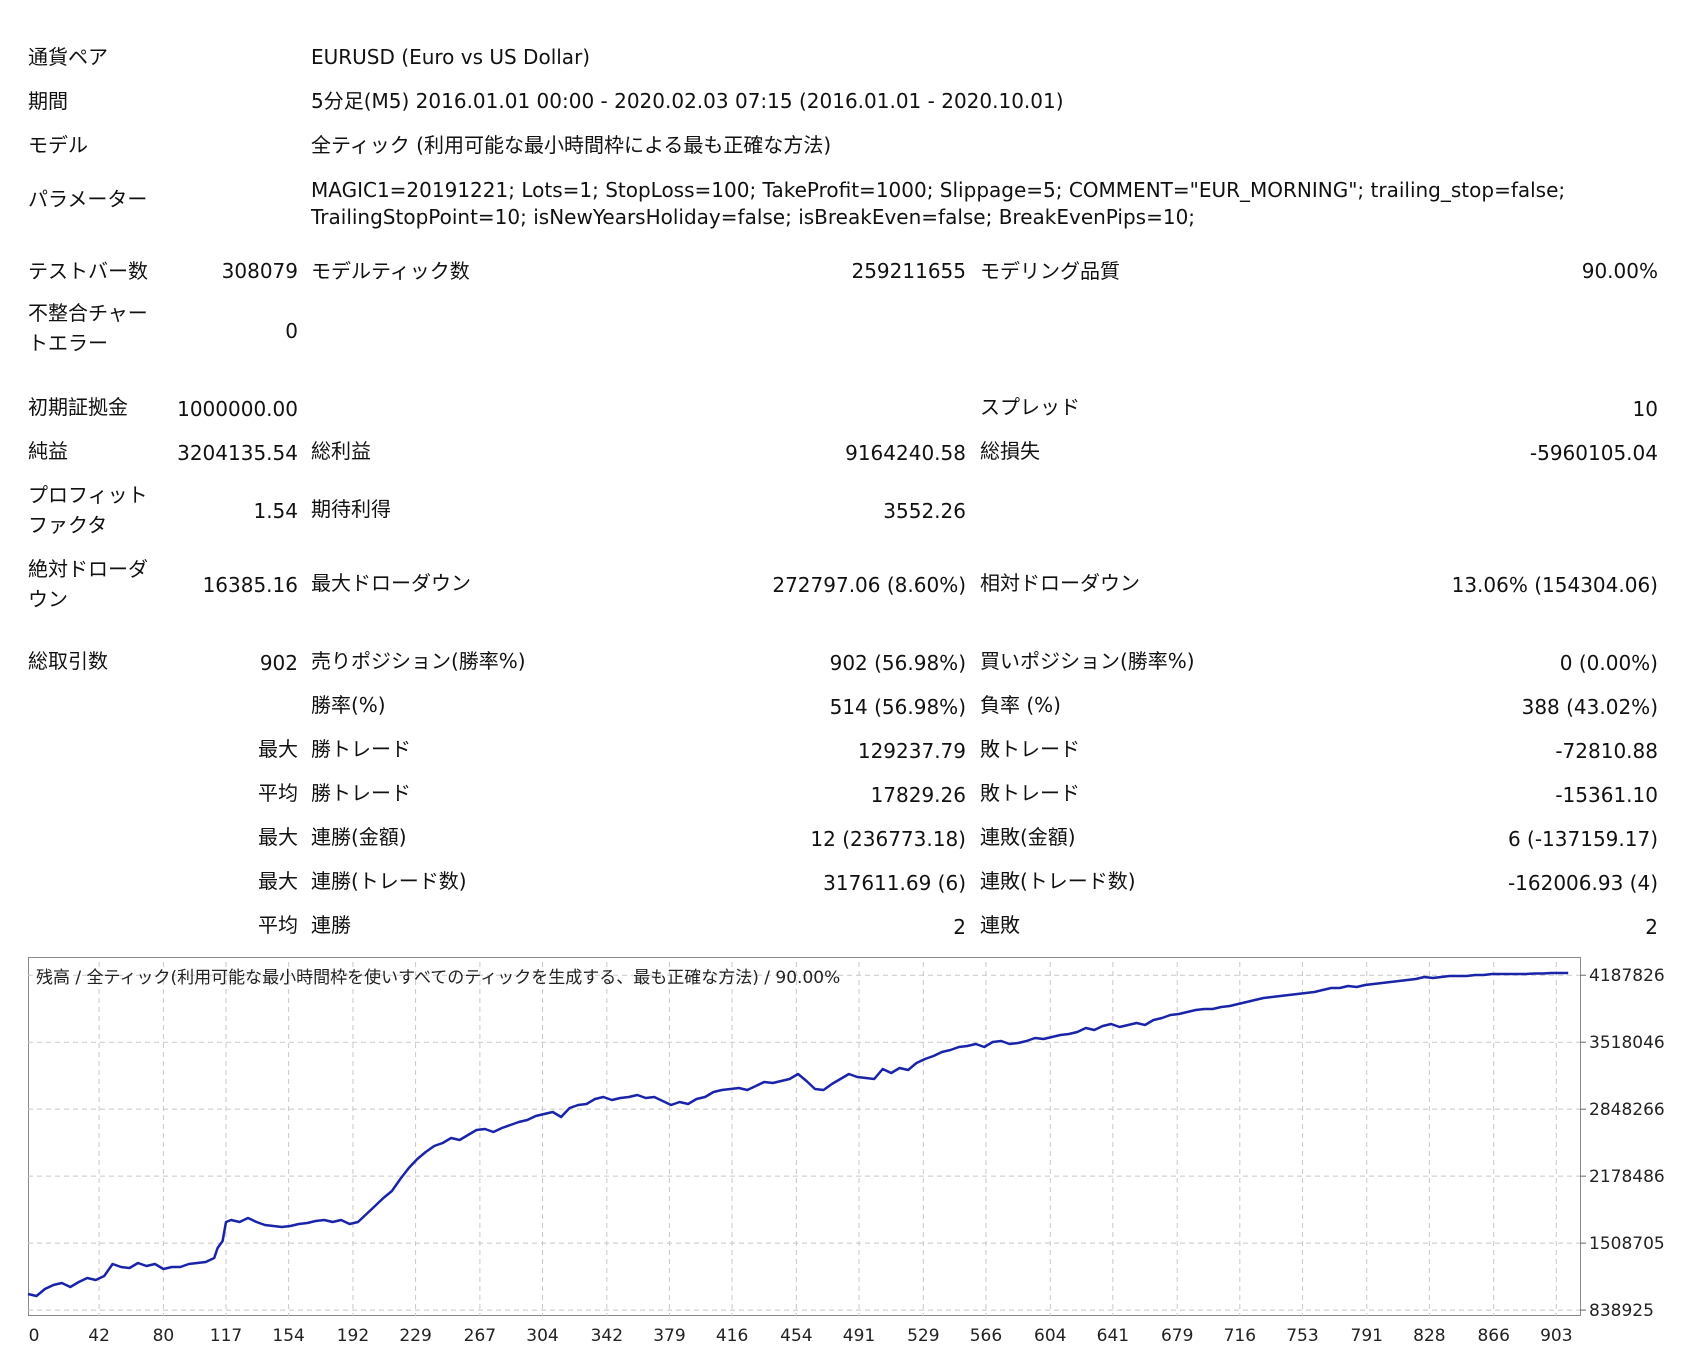  I want to click on x-tick-label: 267, so click(480, 1336).